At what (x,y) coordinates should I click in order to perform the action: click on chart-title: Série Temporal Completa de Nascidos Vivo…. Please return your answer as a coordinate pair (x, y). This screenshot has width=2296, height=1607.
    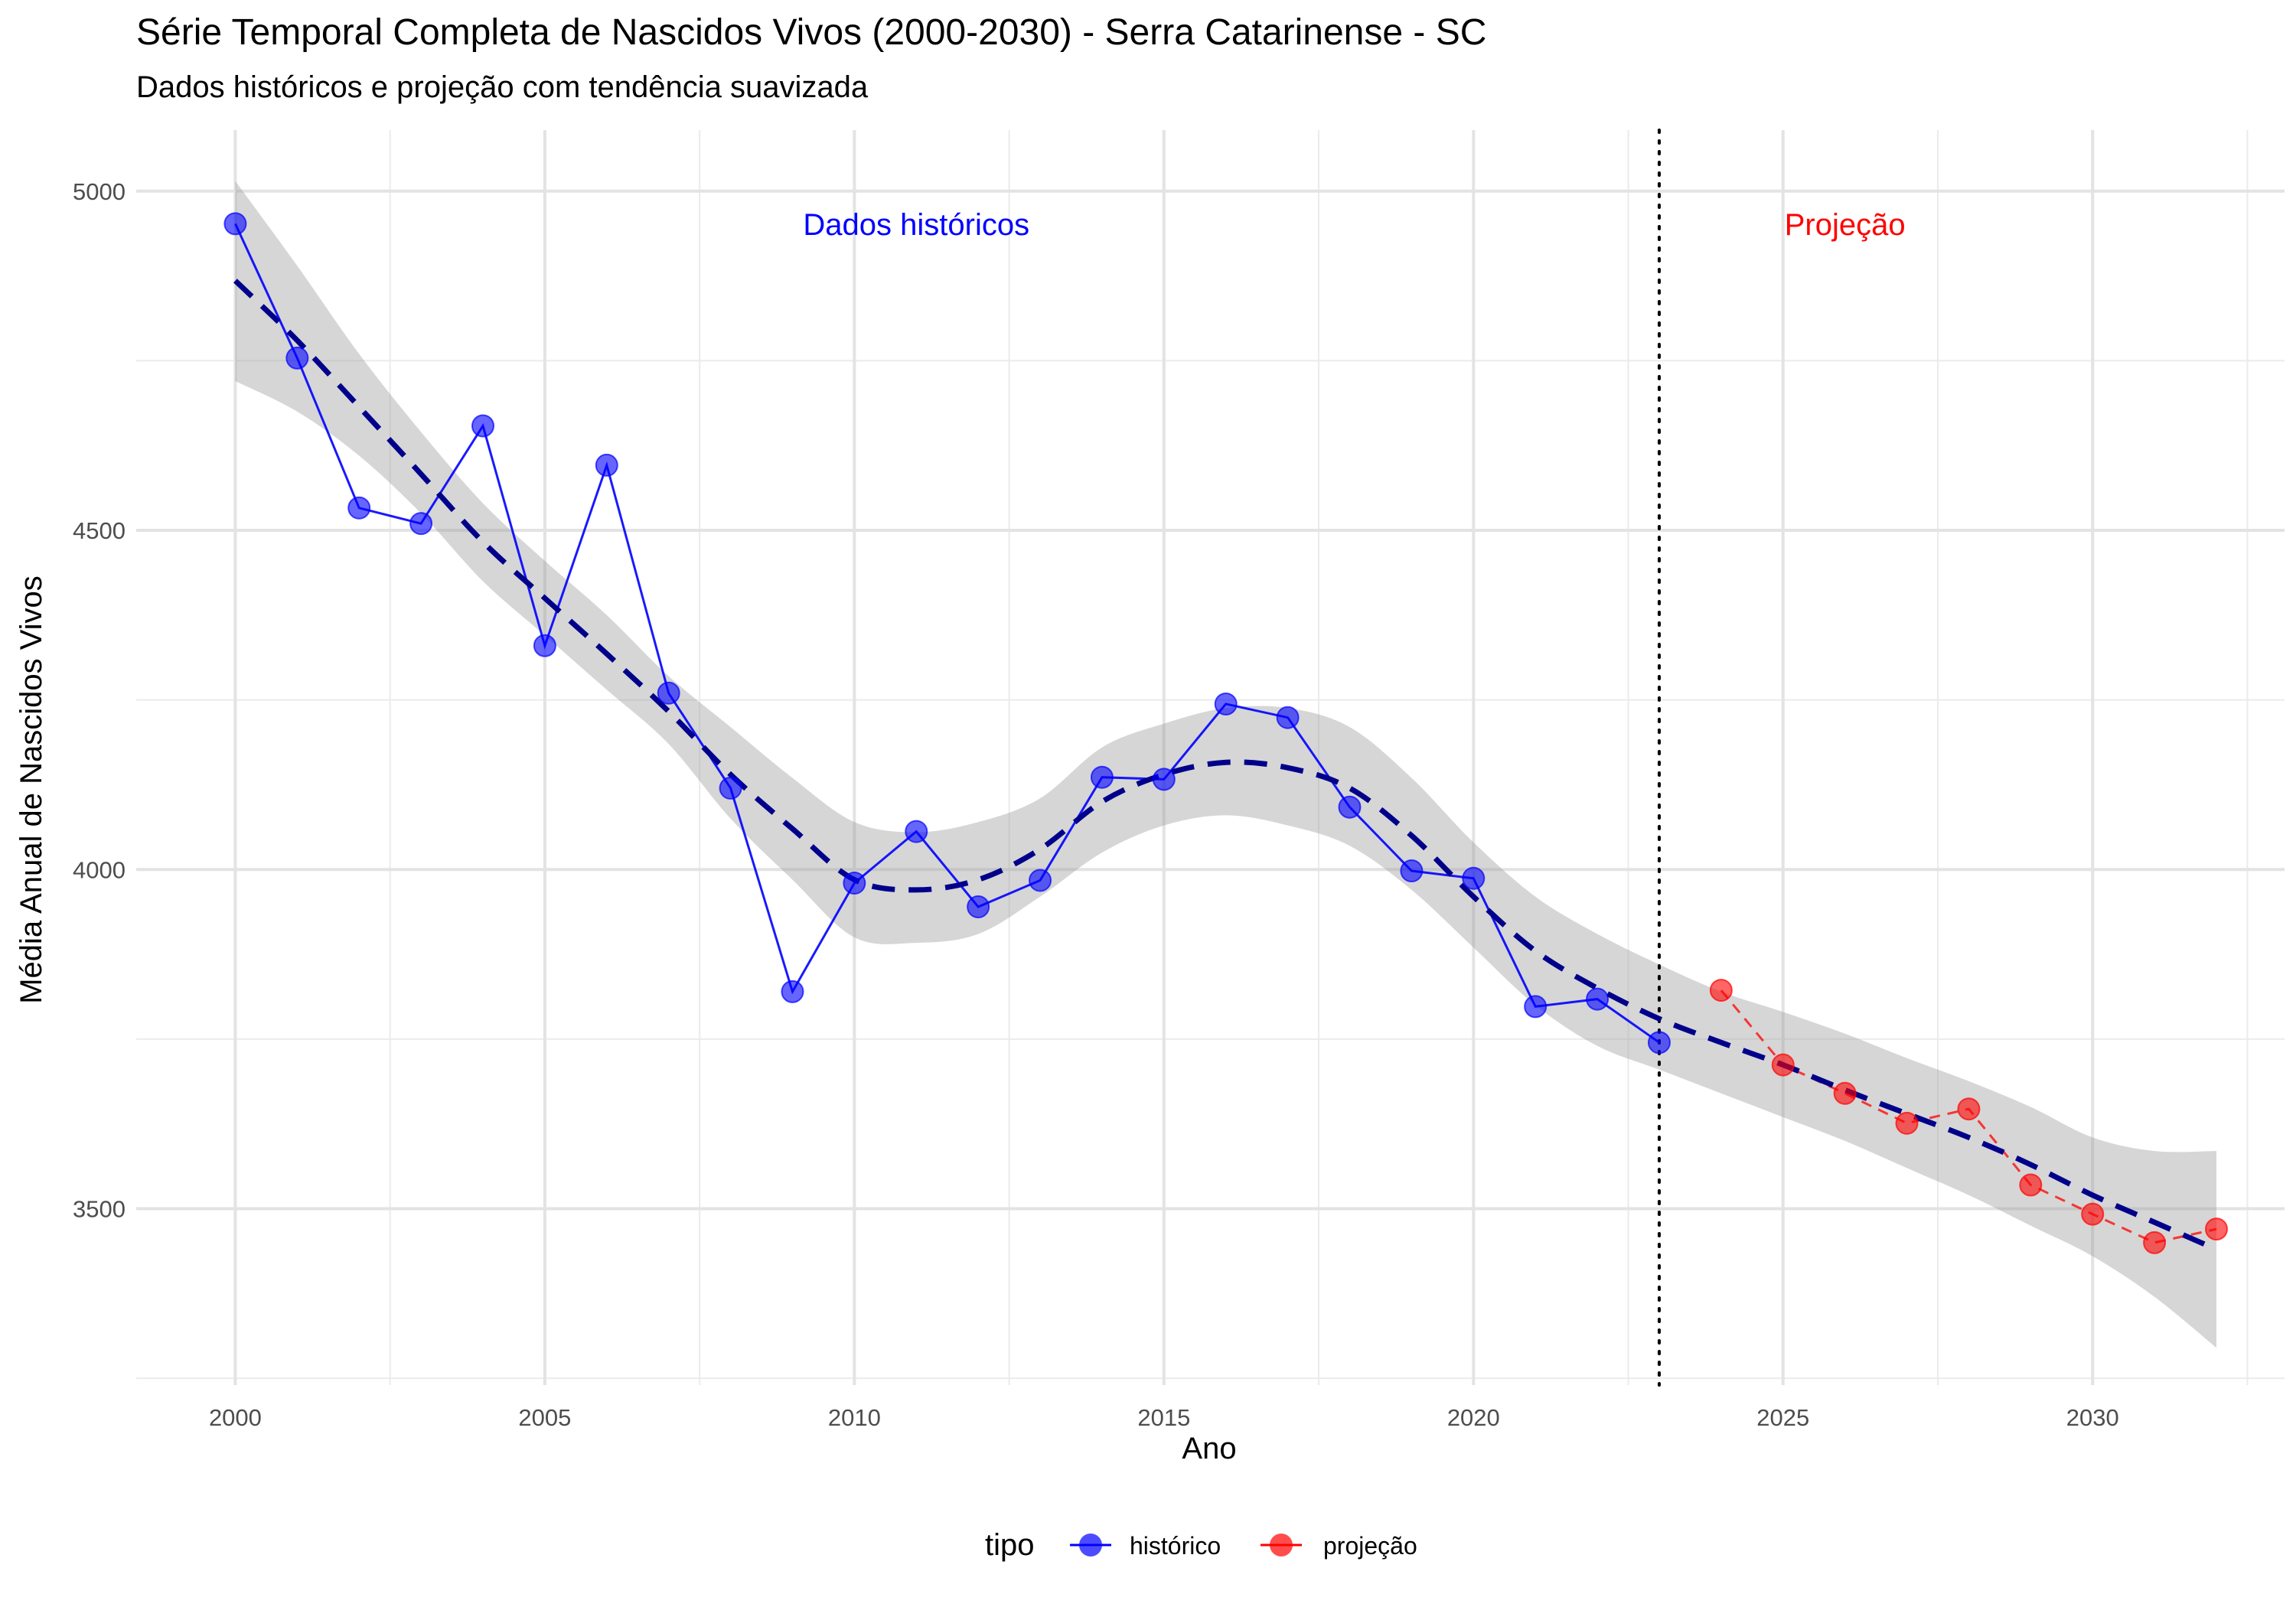
    Looking at the image, I should click on (811, 32).